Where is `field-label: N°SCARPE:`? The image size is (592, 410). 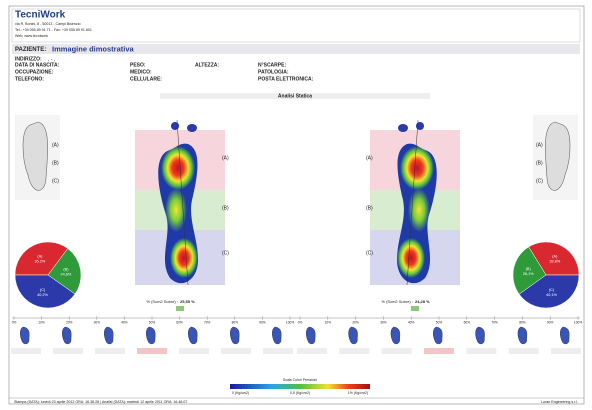 field-label: N°SCARPE: is located at coordinates (272, 65).